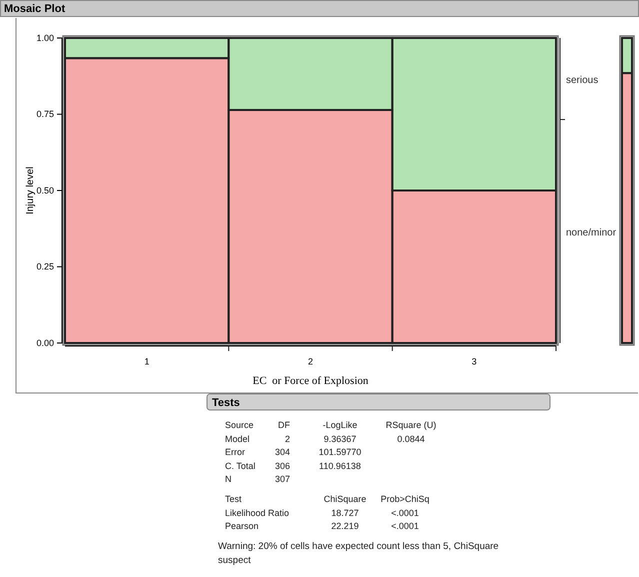  Describe the element at coordinates (45, 267) in the screenshot. I see `y-tick-label: 0.25` at that location.